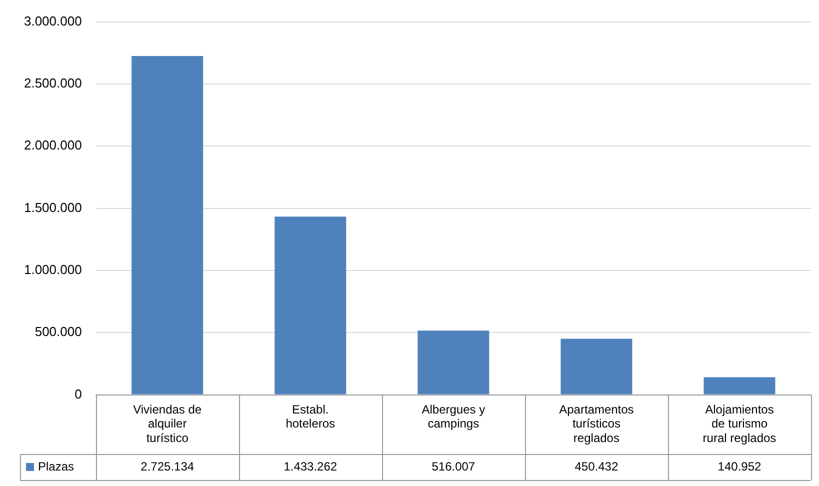 The image size is (819, 486). I want to click on y-tick-label: 2.000.000, so click(53, 145).